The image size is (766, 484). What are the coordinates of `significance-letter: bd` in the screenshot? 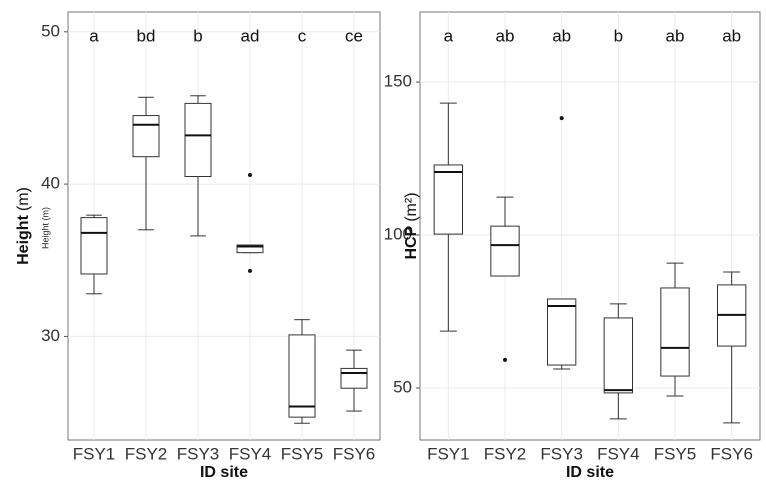 It's located at (146, 35).